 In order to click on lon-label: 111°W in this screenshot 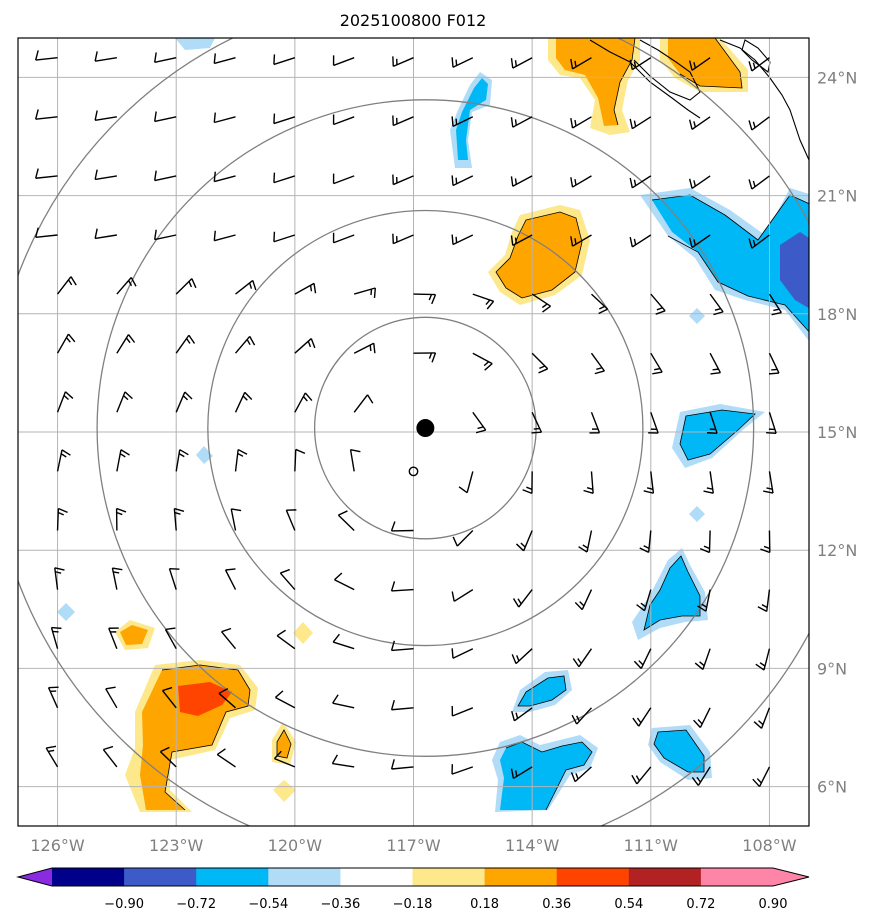, I will do `click(651, 845)`.